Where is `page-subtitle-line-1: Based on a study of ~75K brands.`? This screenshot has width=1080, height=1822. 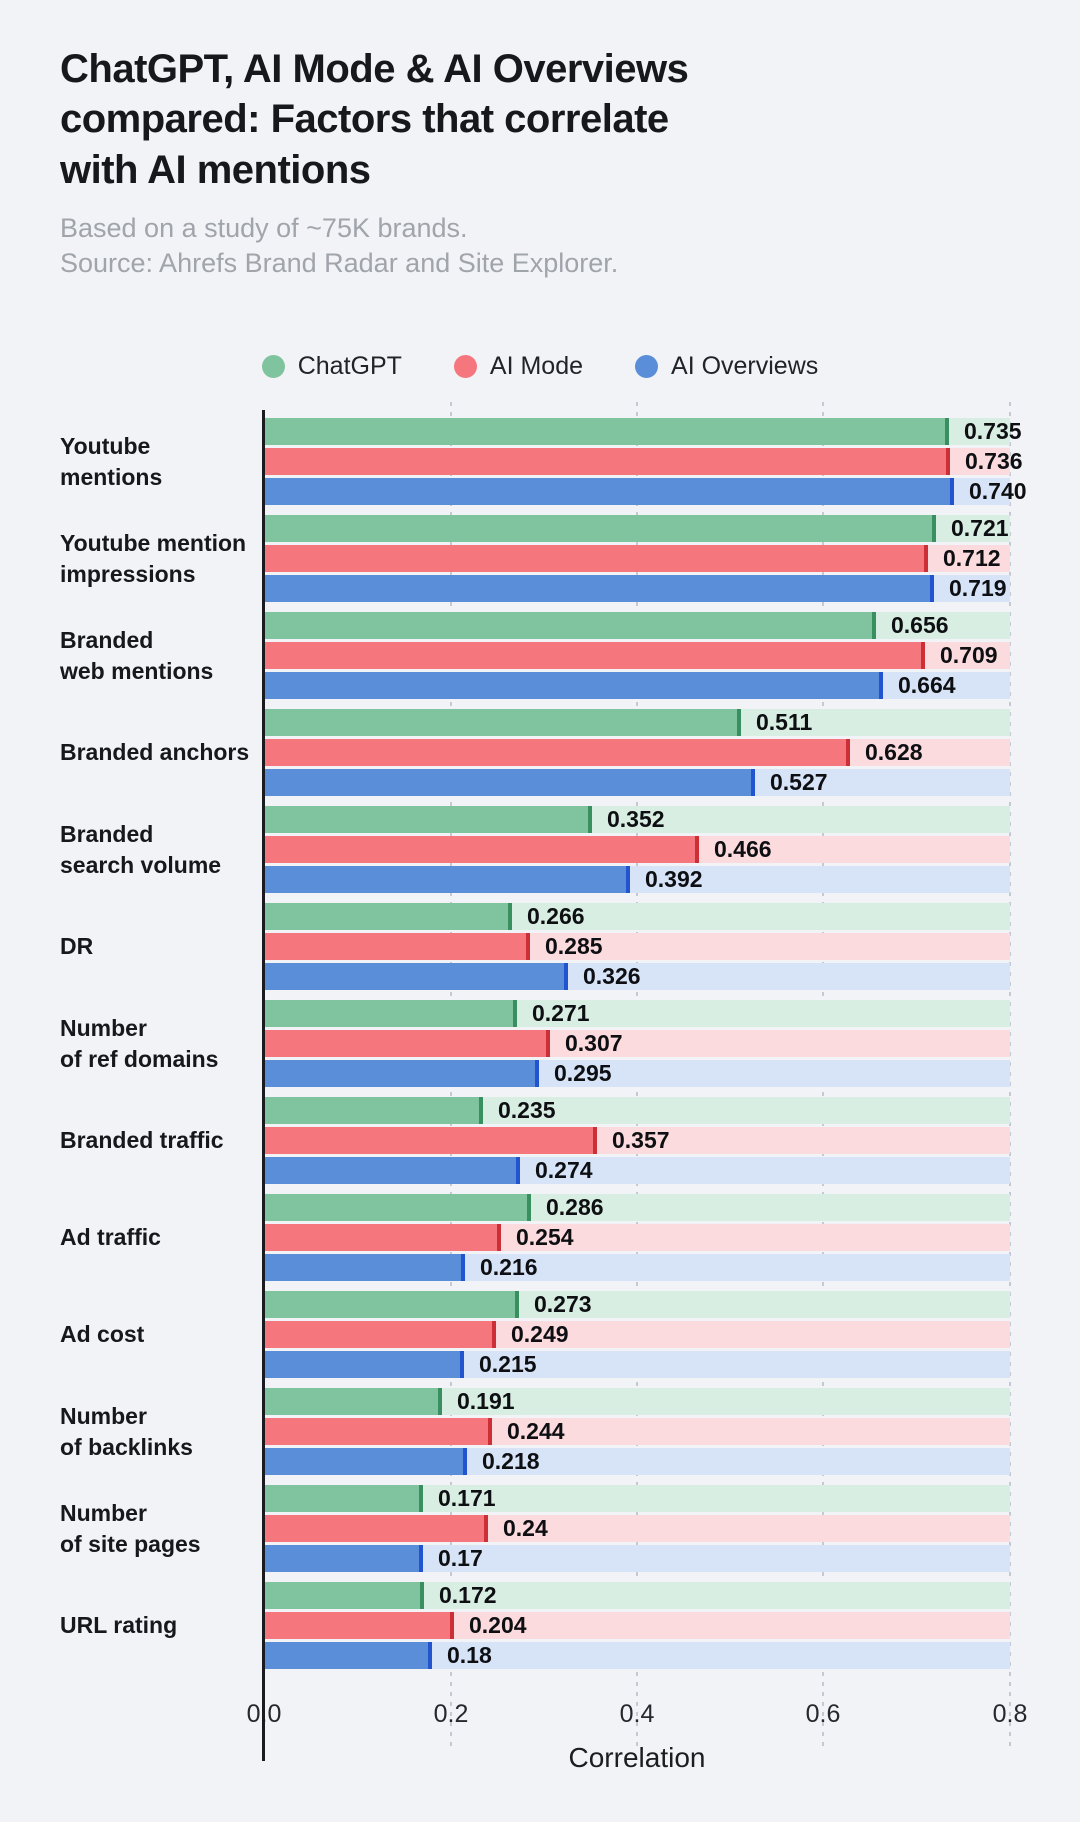 page-subtitle-line-1: Based on a study of ~75K brands. is located at coordinates (264, 228).